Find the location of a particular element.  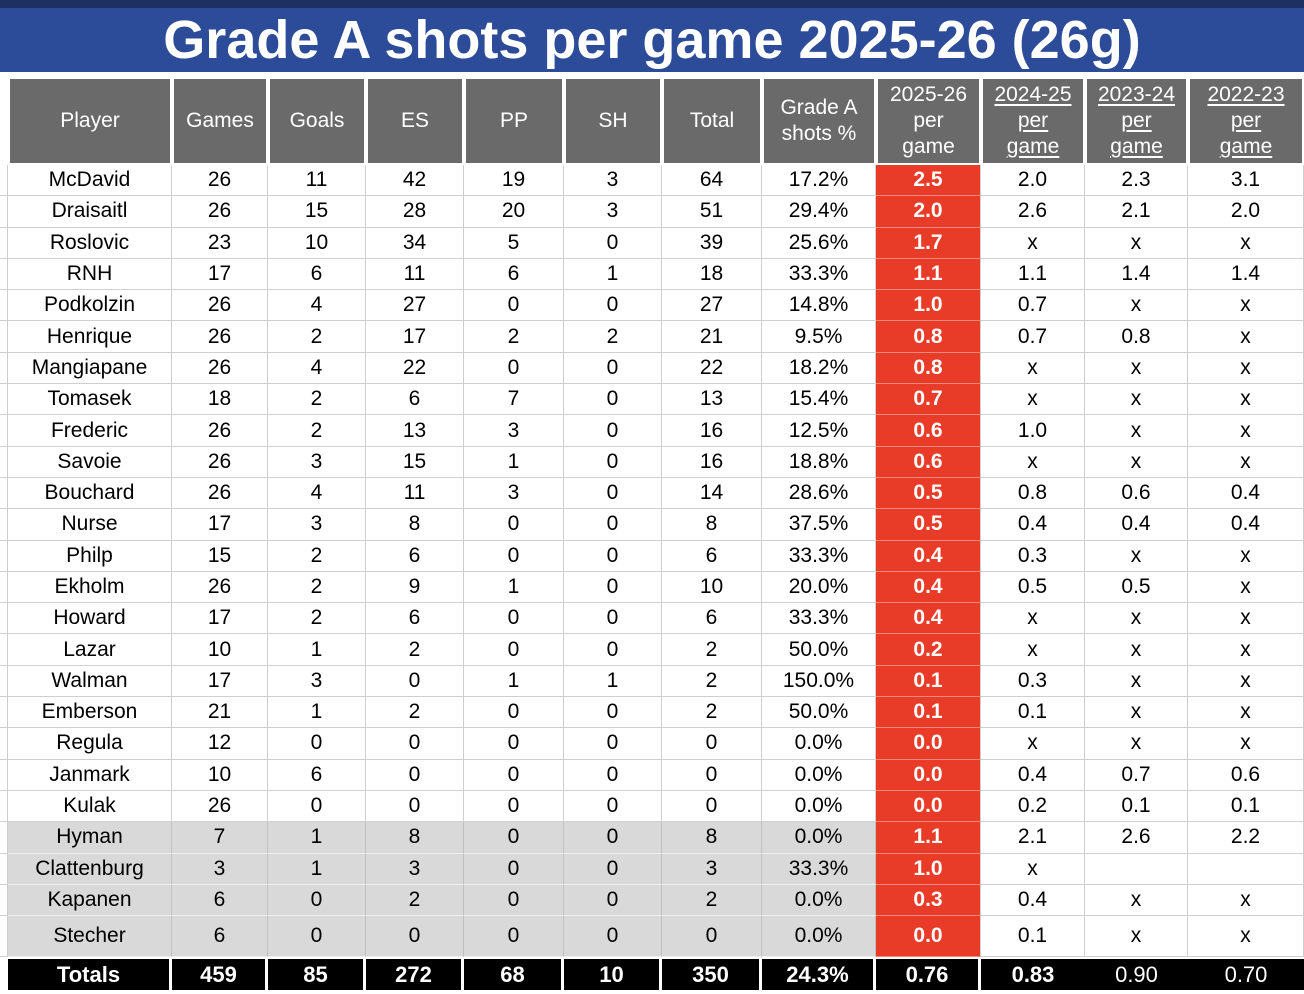

cell-pp: 19 is located at coordinates (514, 181).